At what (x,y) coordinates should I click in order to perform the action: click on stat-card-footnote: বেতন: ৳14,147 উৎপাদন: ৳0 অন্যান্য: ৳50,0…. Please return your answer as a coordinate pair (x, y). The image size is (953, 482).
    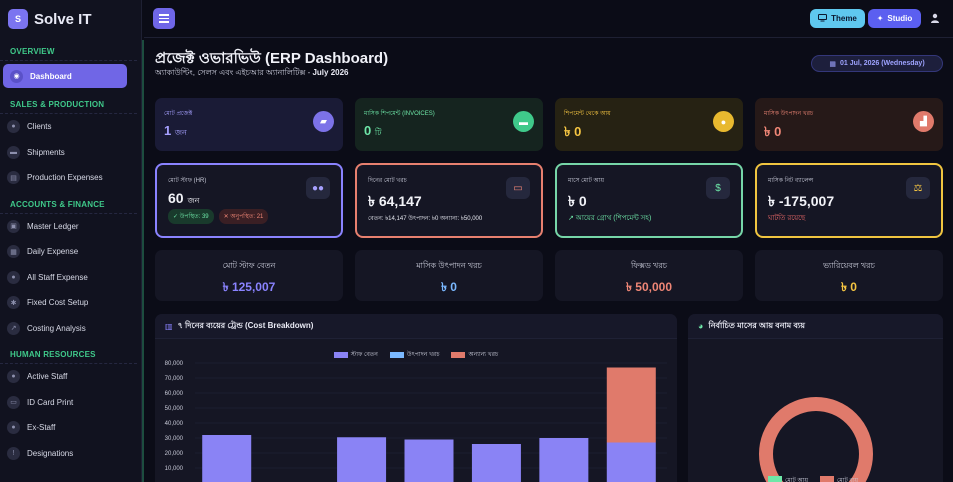
    Looking at the image, I should click on (425, 219).